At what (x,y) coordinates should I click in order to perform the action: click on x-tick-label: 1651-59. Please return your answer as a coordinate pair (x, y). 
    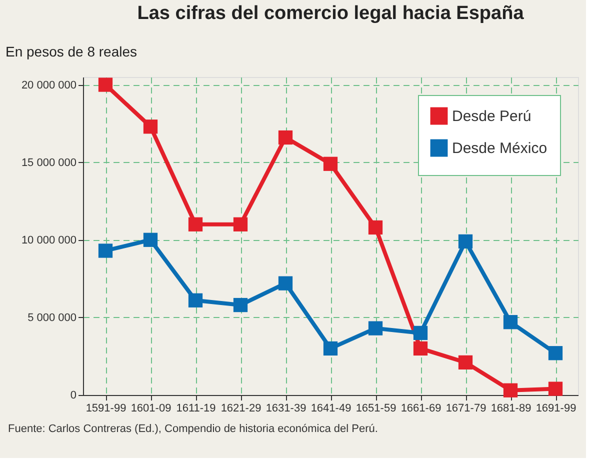
    Looking at the image, I should click on (376, 408).